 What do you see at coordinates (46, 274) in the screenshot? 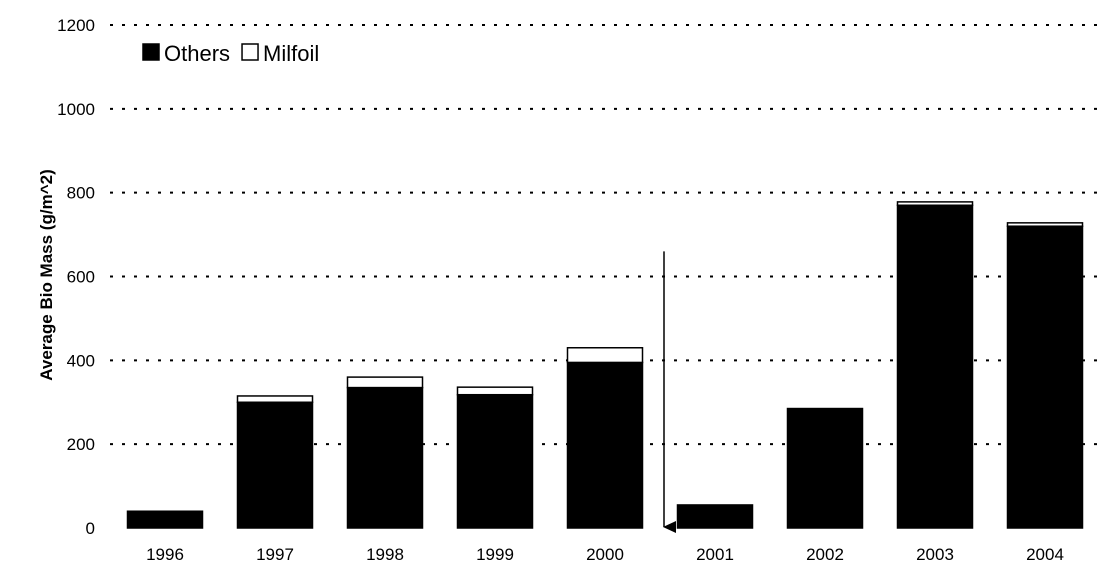
I see `y-axis-title: Average Bio Mass (g/m^2)` at bounding box center [46, 274].